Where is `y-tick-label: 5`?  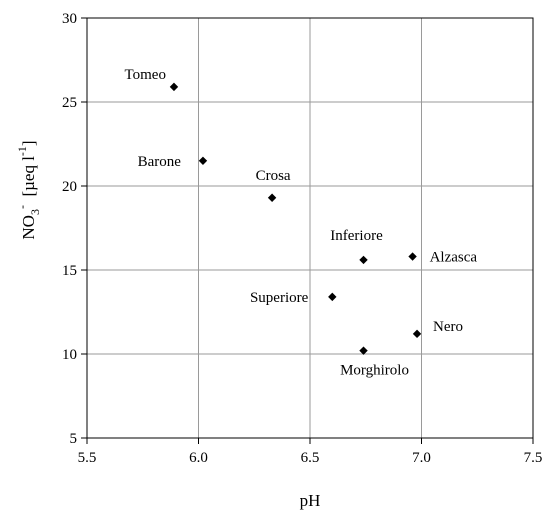
y-tick-label: 5 is located at coordinates (74, 439).